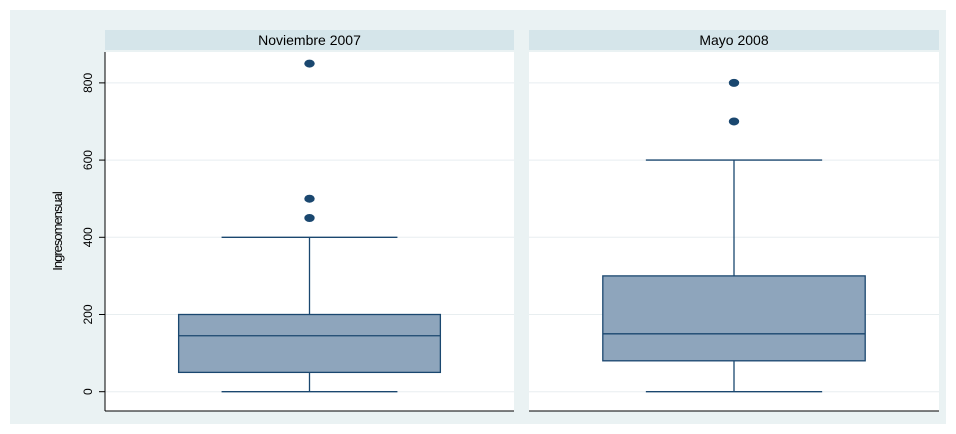 This screenshot has width=956, height=434. I want to click on y-tick-label: 800, so click(88, 83).